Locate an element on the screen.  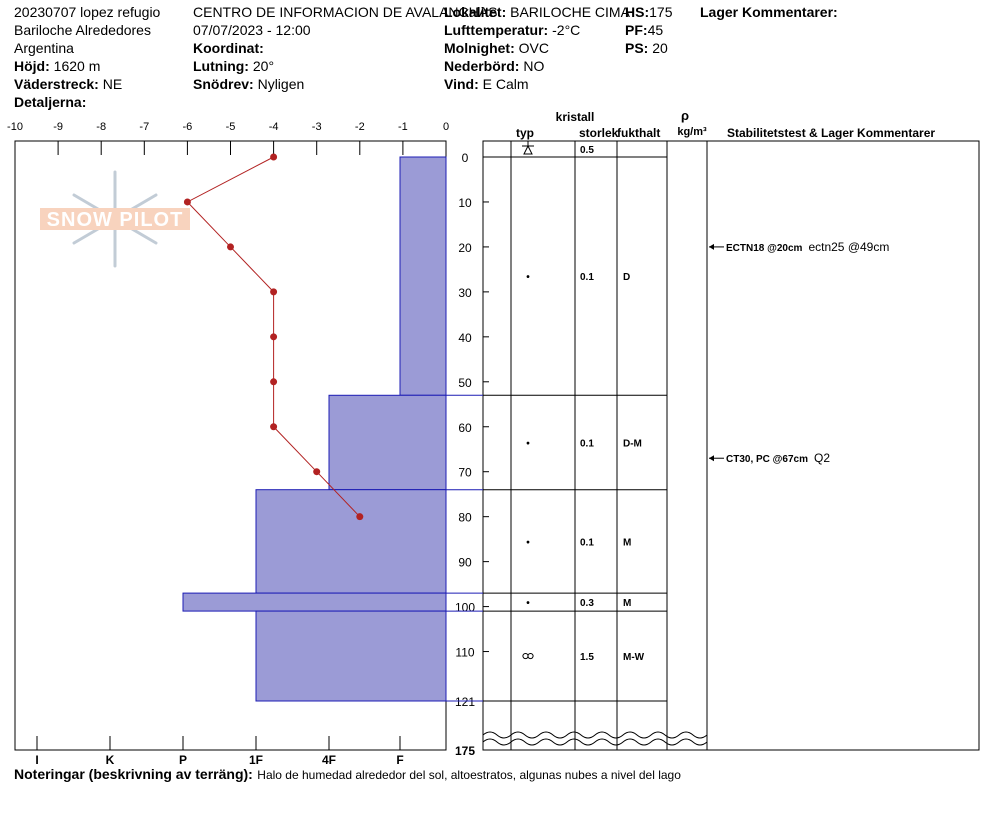
field: Väderstreck: NE is located at coordinates (68, 84).